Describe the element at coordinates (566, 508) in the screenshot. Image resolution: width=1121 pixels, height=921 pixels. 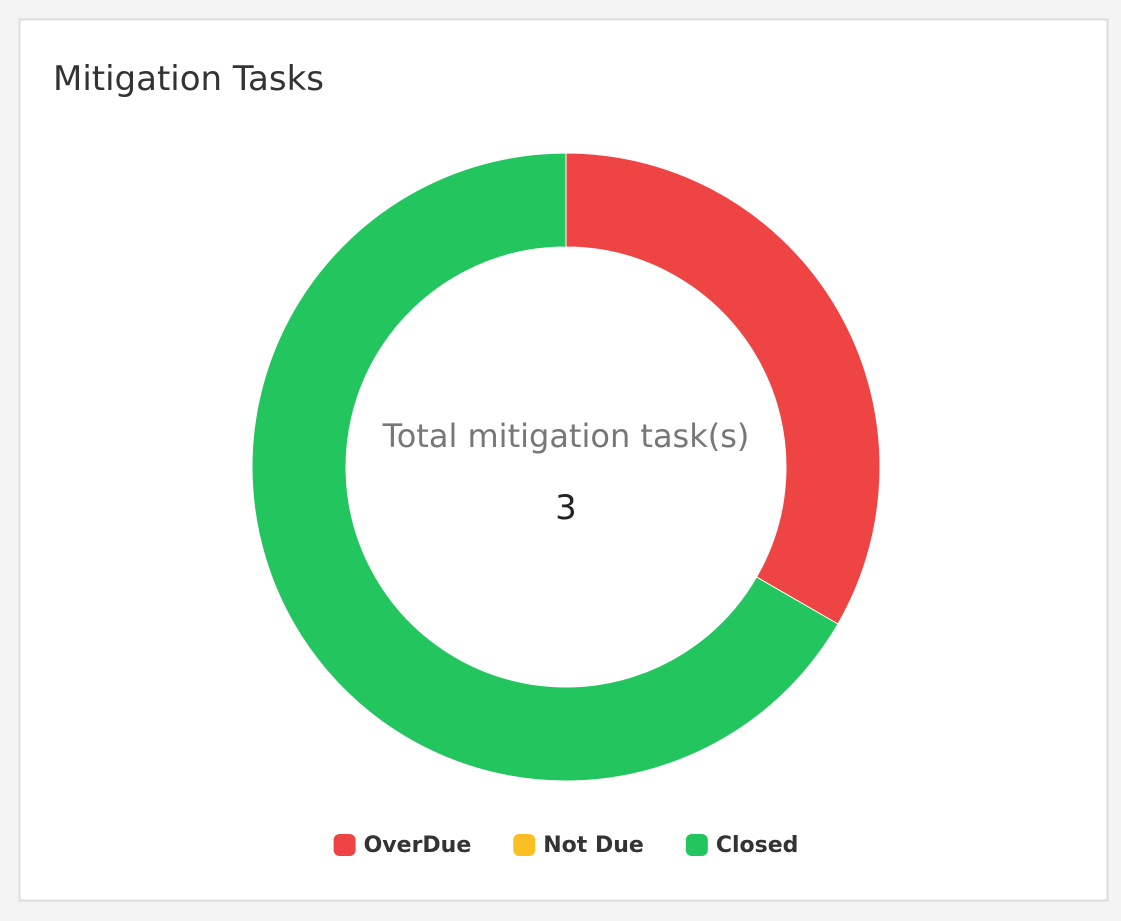
I see `center-value: 3` at that location.